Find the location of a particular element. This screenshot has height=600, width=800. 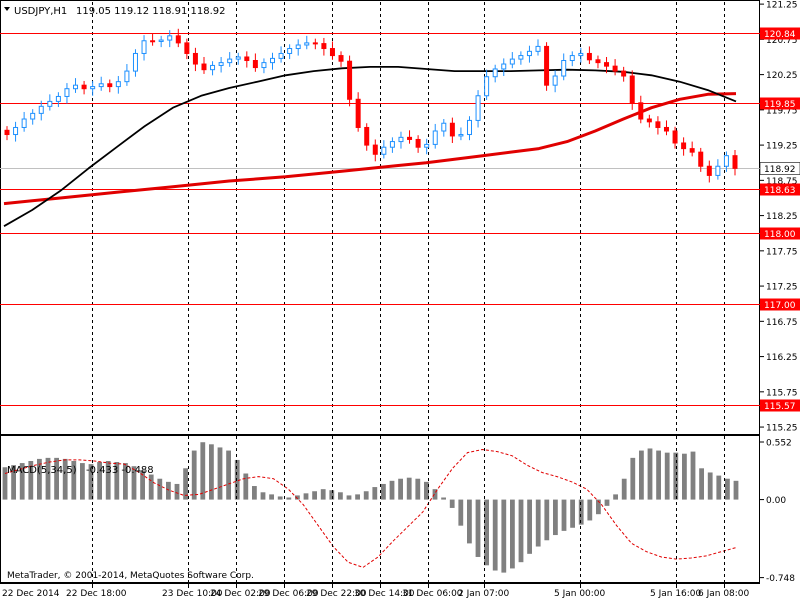

level-price-label: 119.85 is located at coordinates (780, 105).